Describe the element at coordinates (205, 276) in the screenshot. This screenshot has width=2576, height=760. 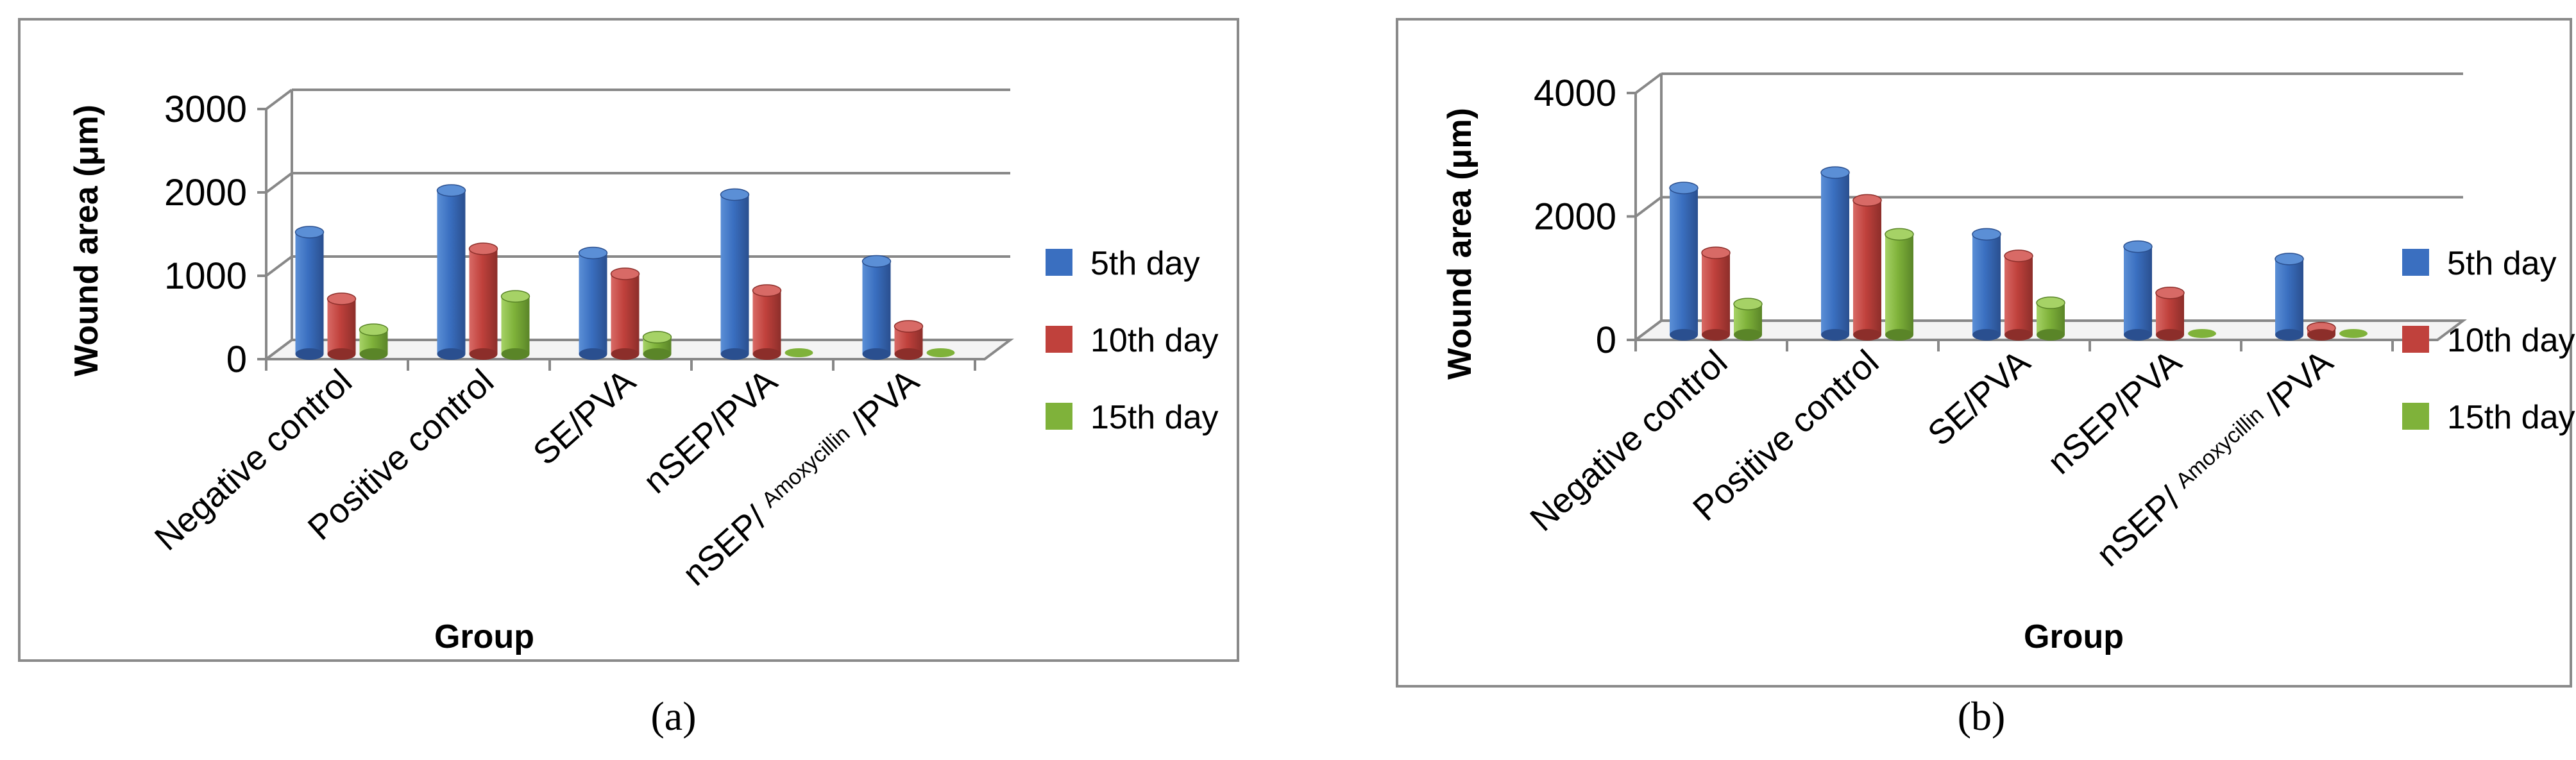
I see `y-tick-label: 1000` at that location.